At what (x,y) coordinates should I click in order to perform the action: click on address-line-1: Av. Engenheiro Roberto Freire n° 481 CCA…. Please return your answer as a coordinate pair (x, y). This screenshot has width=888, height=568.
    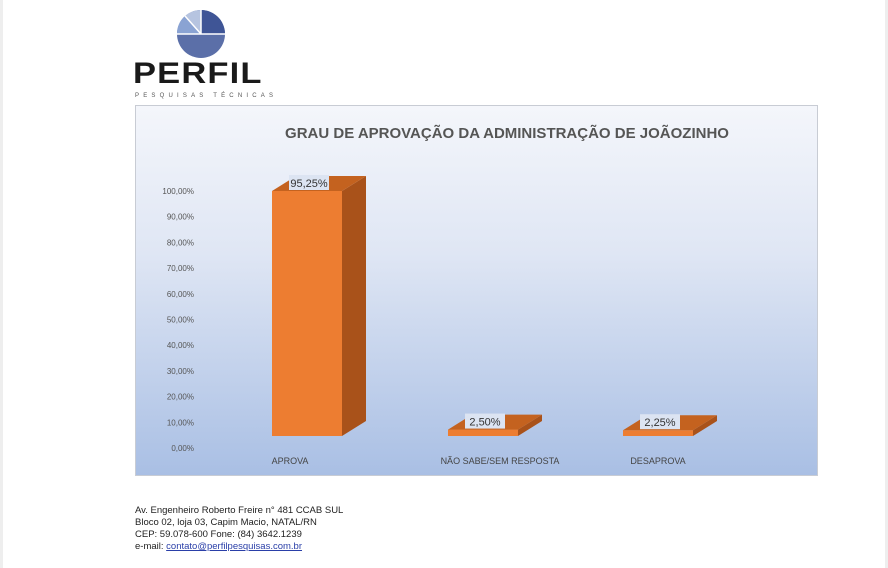
    Looking at the image, I should click on (239, 510).